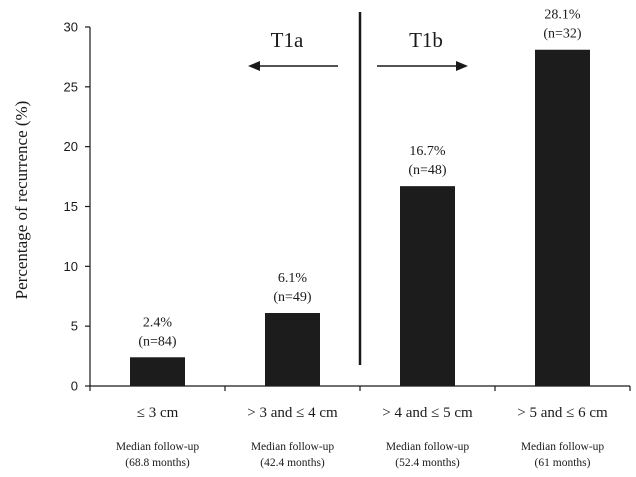  Describe the element at coordinates (287, 40) in the screenshot. I see `region-label-t1a: T1a` at that location.